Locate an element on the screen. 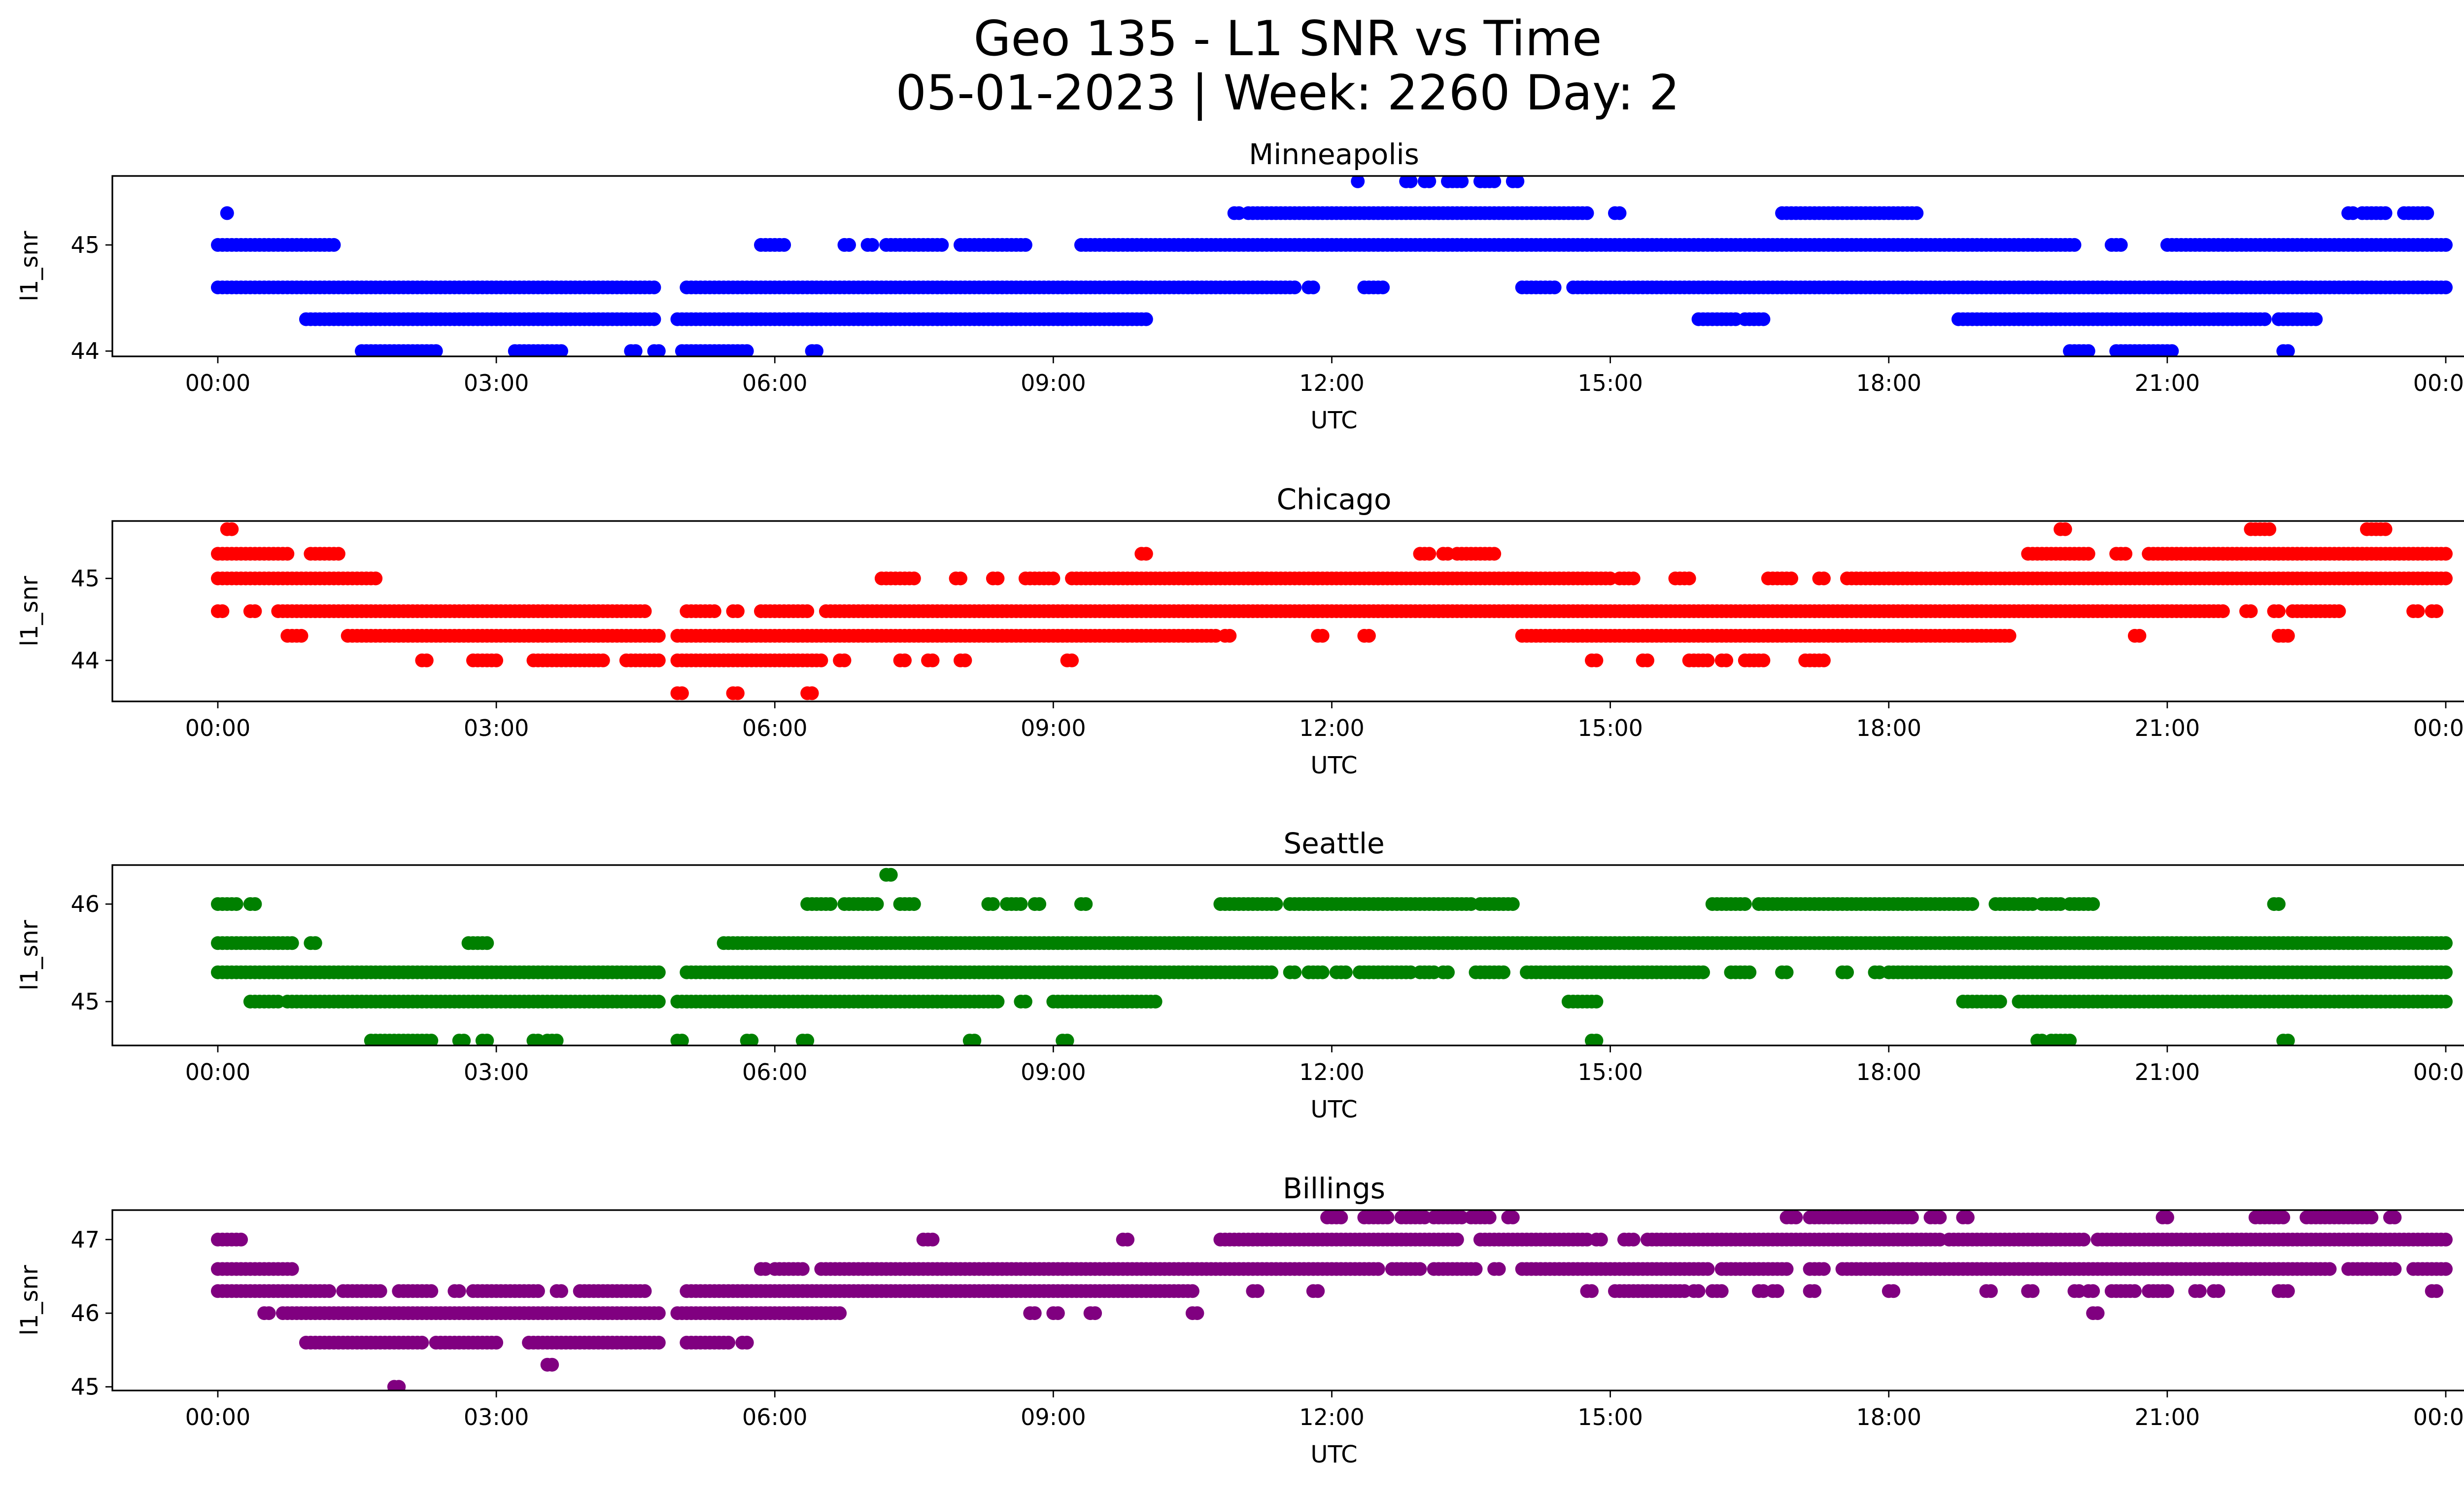 The image size is (2464, 1495). x-tick-label: 18:00 is located at coordinates (1888, 728).